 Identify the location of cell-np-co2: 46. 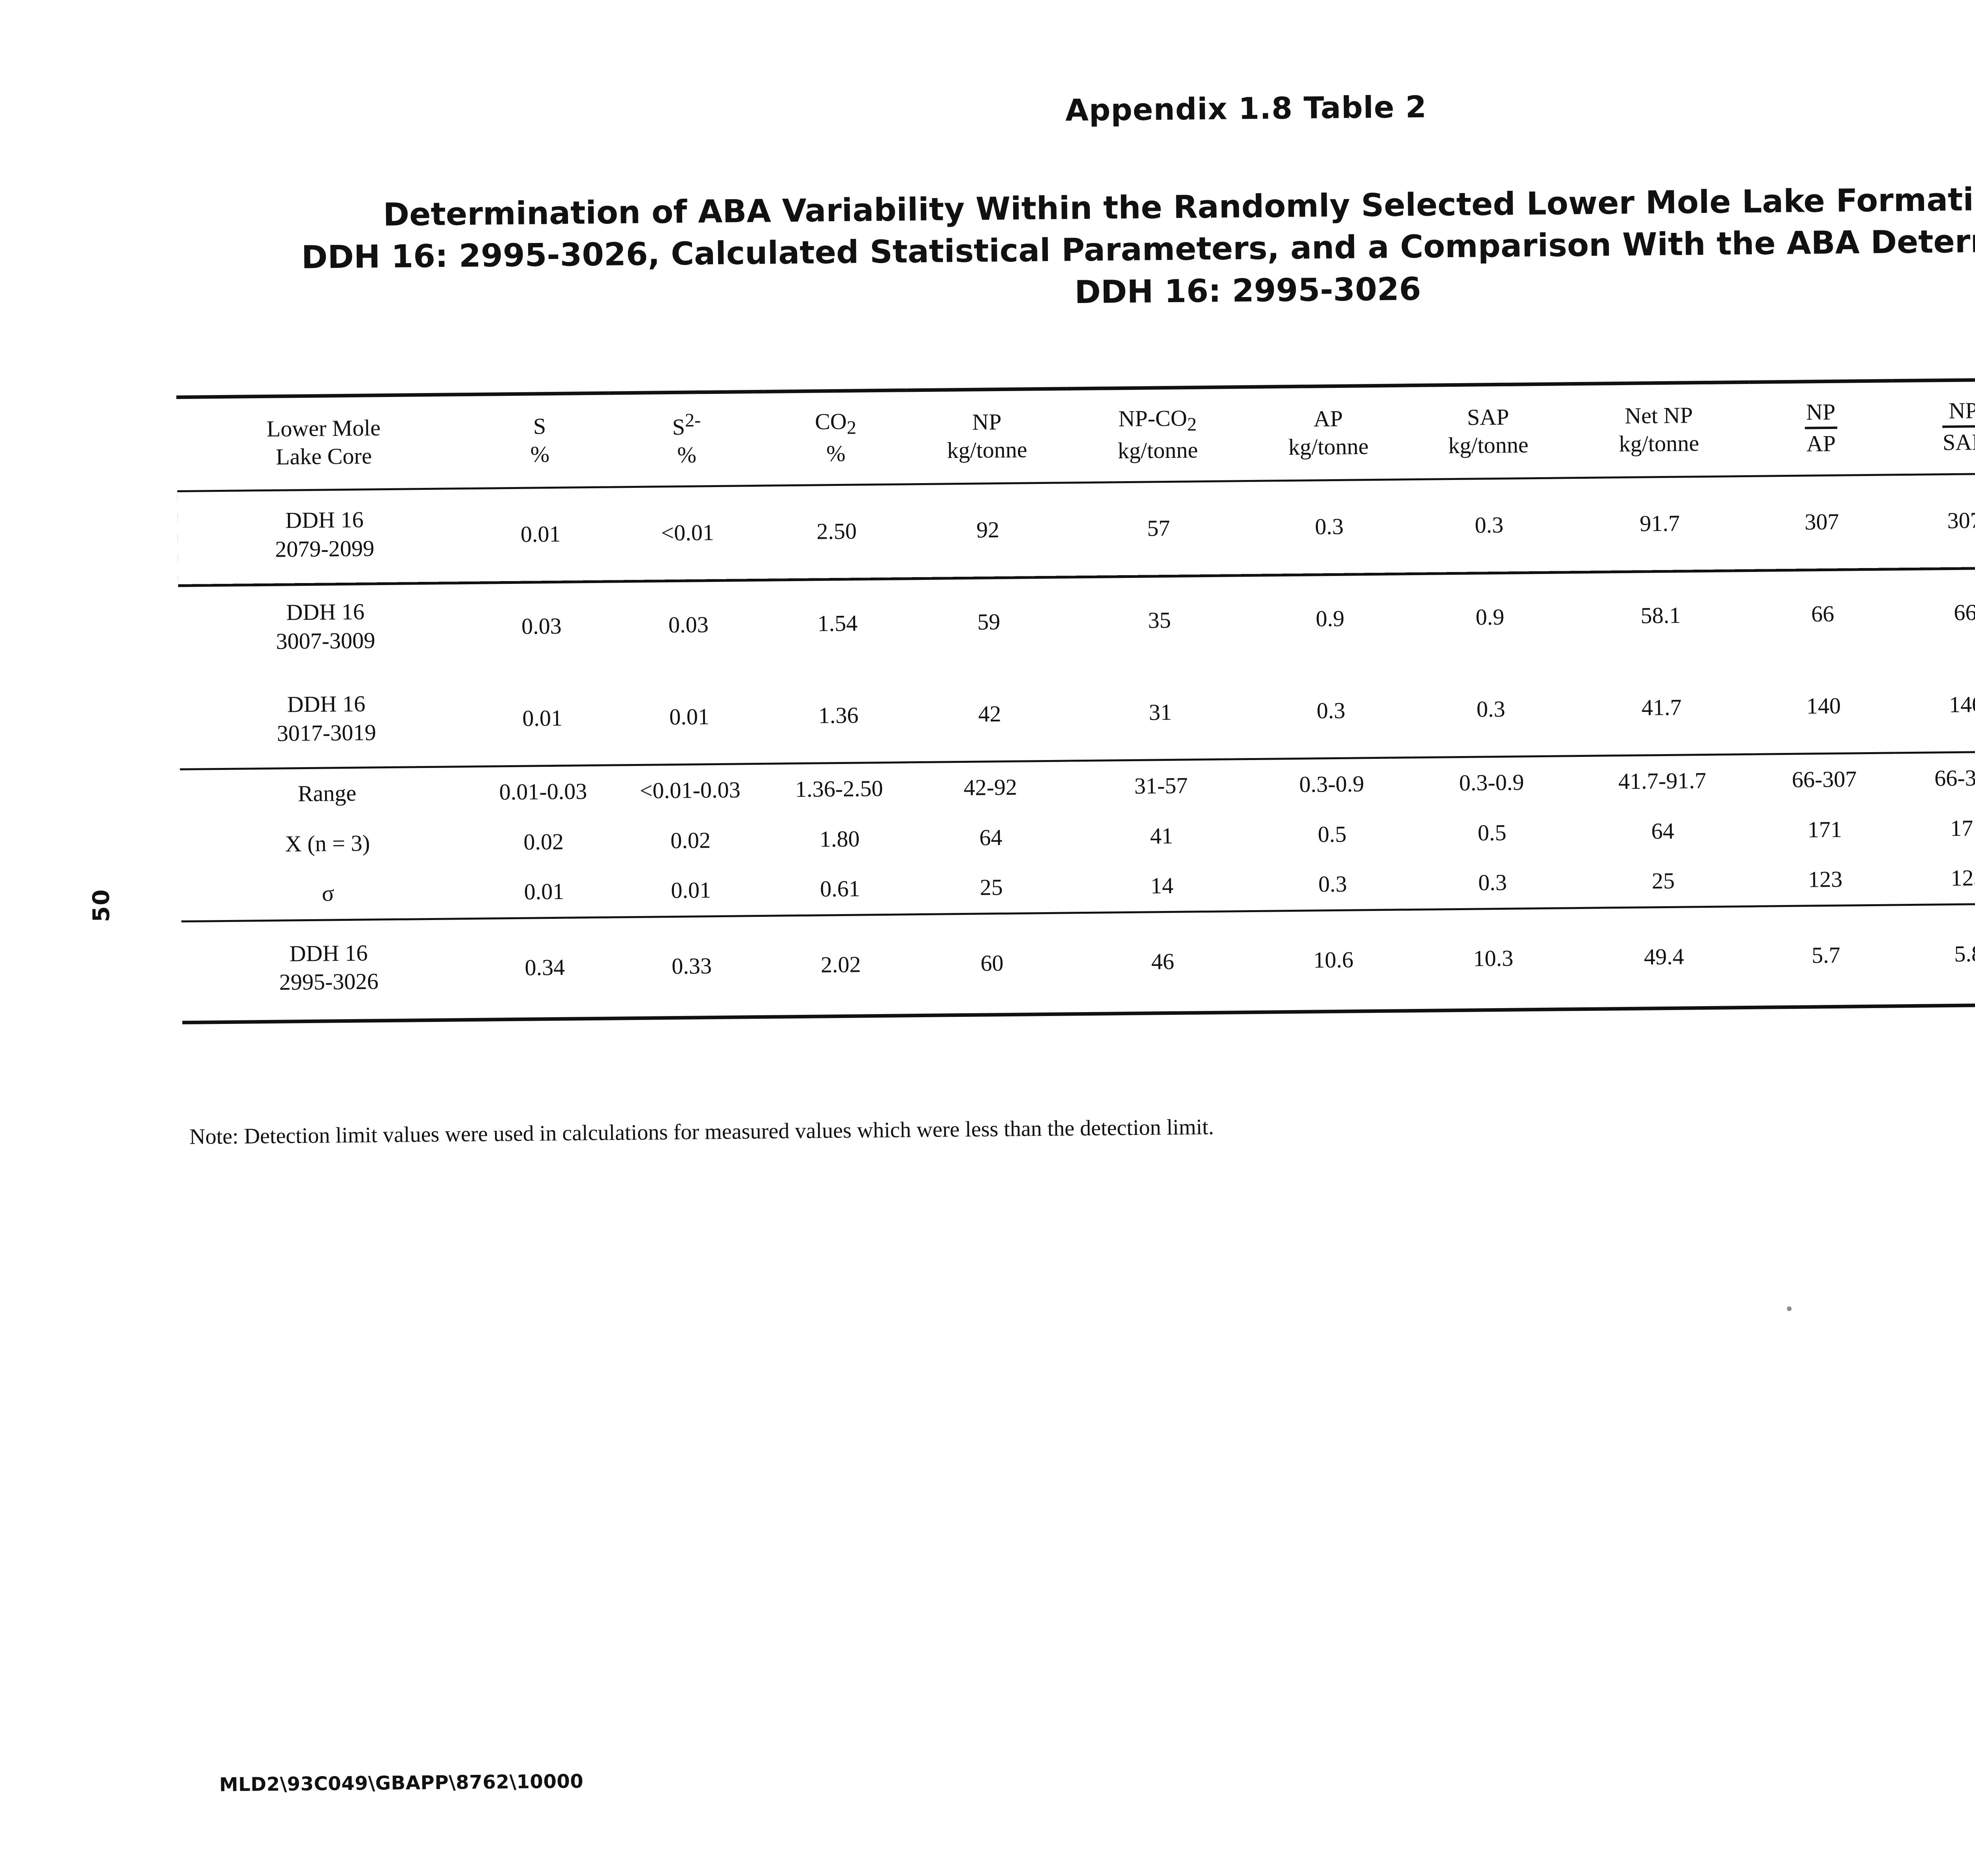
(1163, 961).